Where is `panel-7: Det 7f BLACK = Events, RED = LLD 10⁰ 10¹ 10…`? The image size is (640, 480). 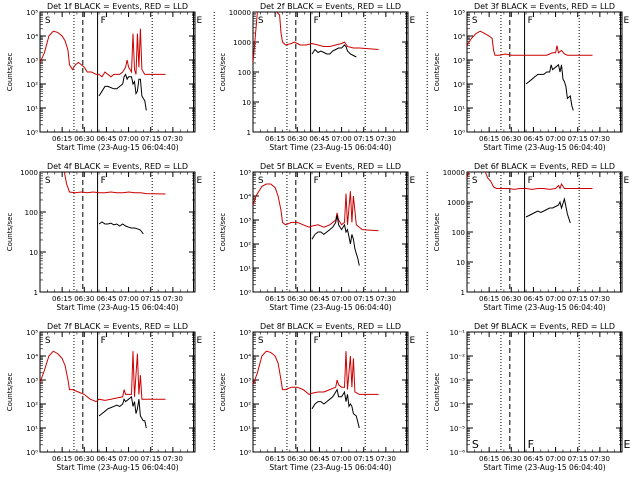 panel-7: Det 7f BLACK = Events, RED = LLD 10⁰ 10¹ 10… is located at coordinates (110, 397).